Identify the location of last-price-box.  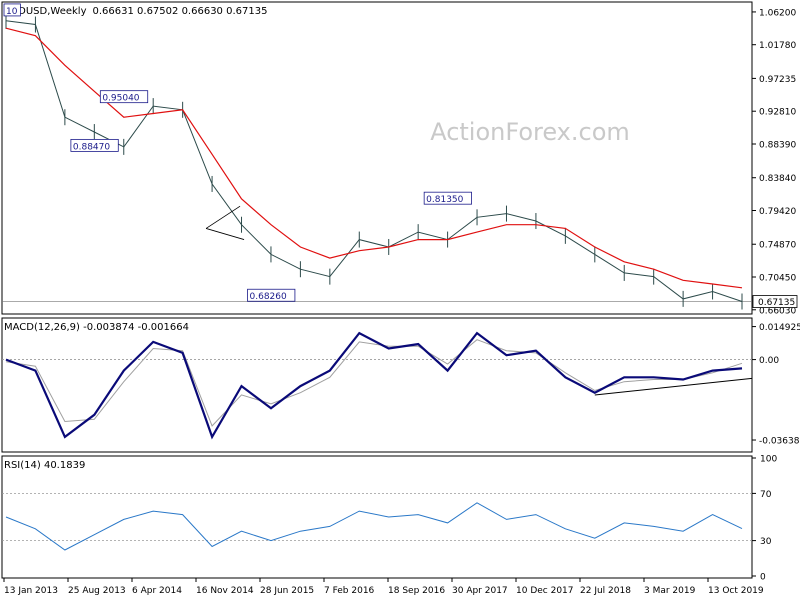
(775, 301).